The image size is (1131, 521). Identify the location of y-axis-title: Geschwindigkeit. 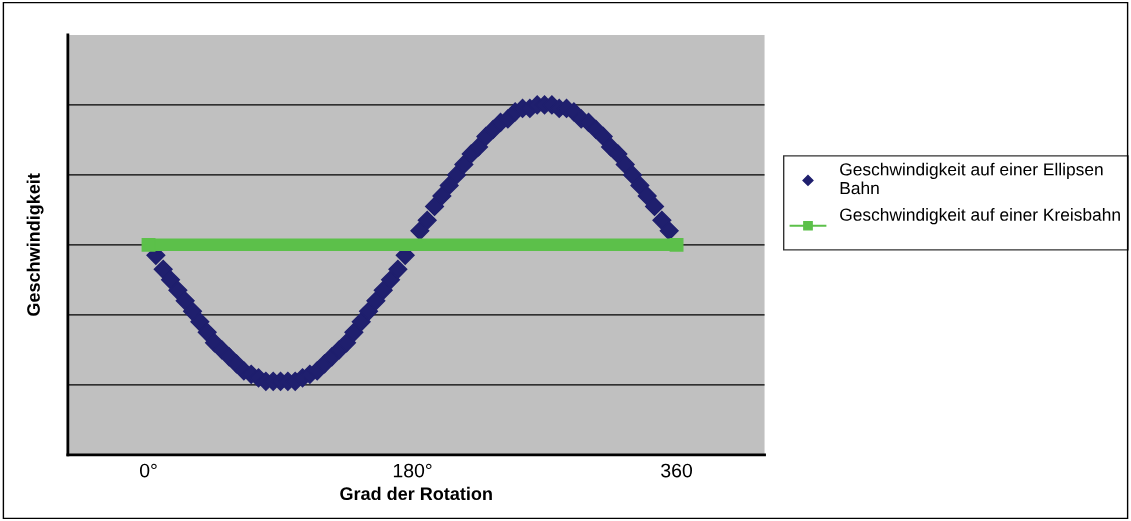
(35, 244).